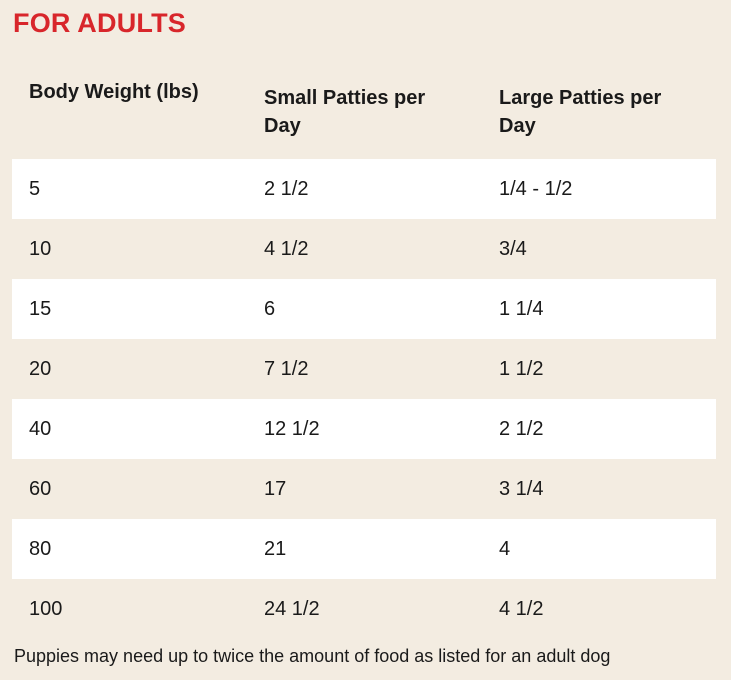 Image resolution: width=731 pixels, height=680 pixels. Describe the element at coordinates (521, 608) in the screenshot. I see `large-patties-cell: 4 1/2` at that location.